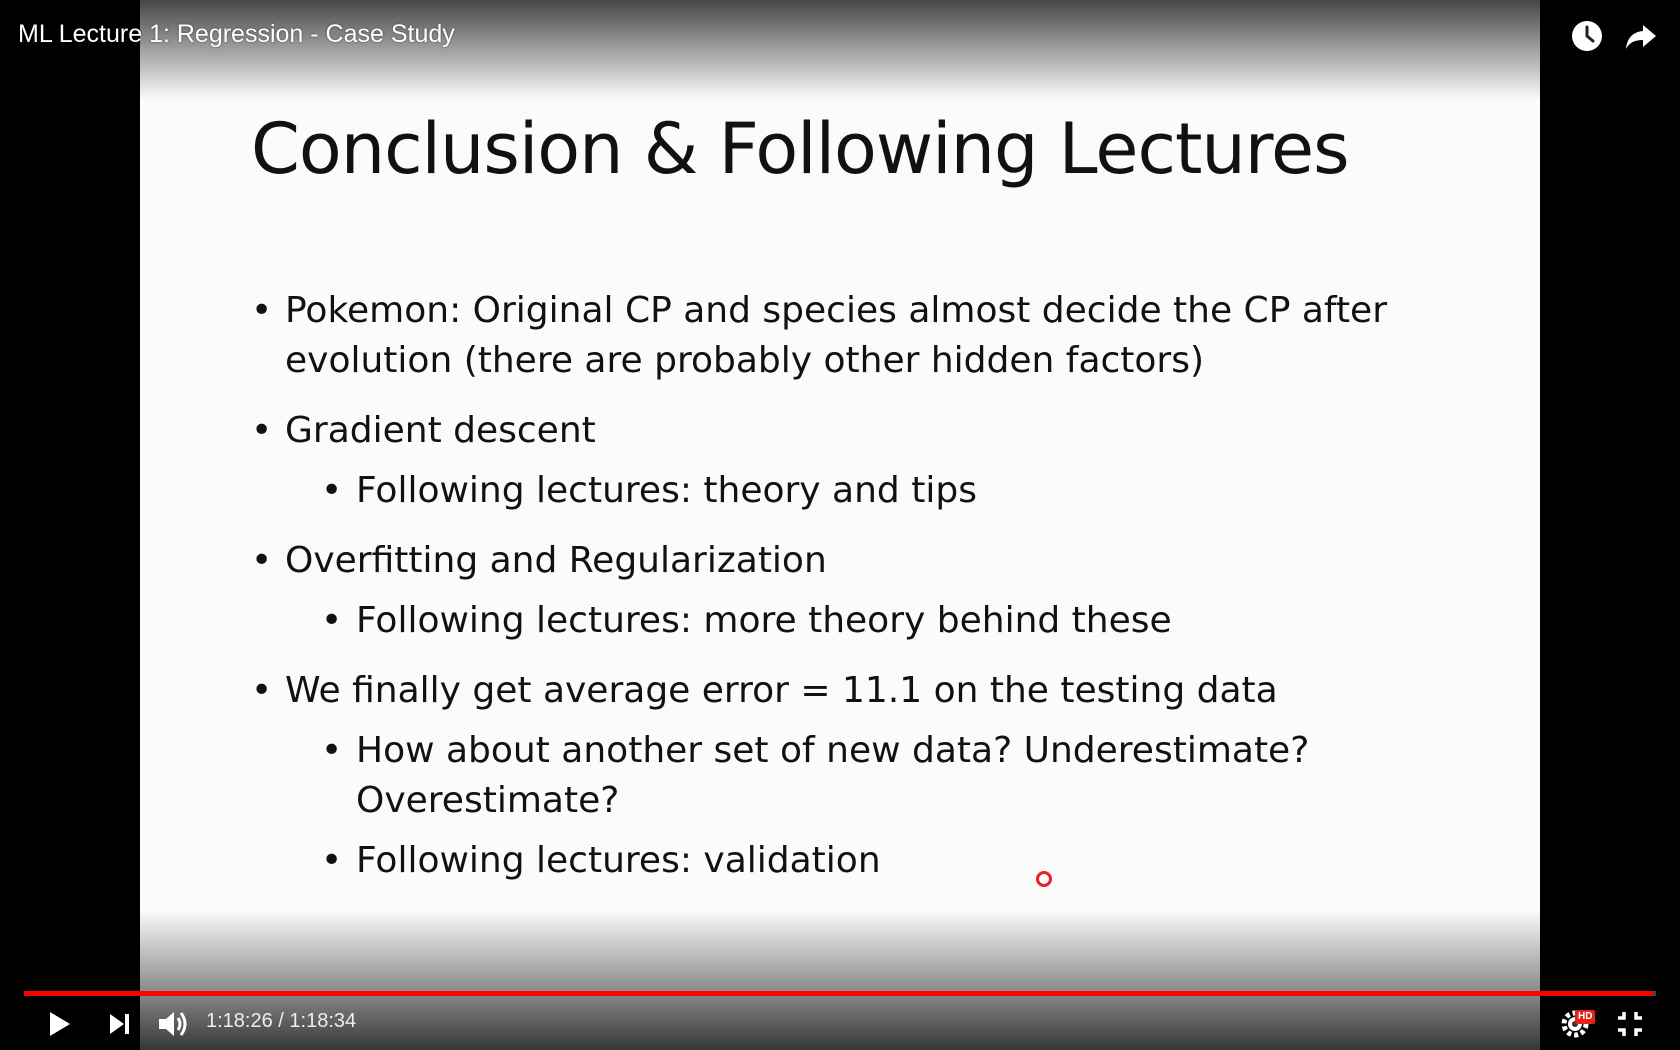 Image resolution: width=1680 pixels, height=1050 pixels. What do you see at coordinates (239, 1021) in the screenshot?
I see `current-time: 1:18:26` at bounding box center [239, 1021].